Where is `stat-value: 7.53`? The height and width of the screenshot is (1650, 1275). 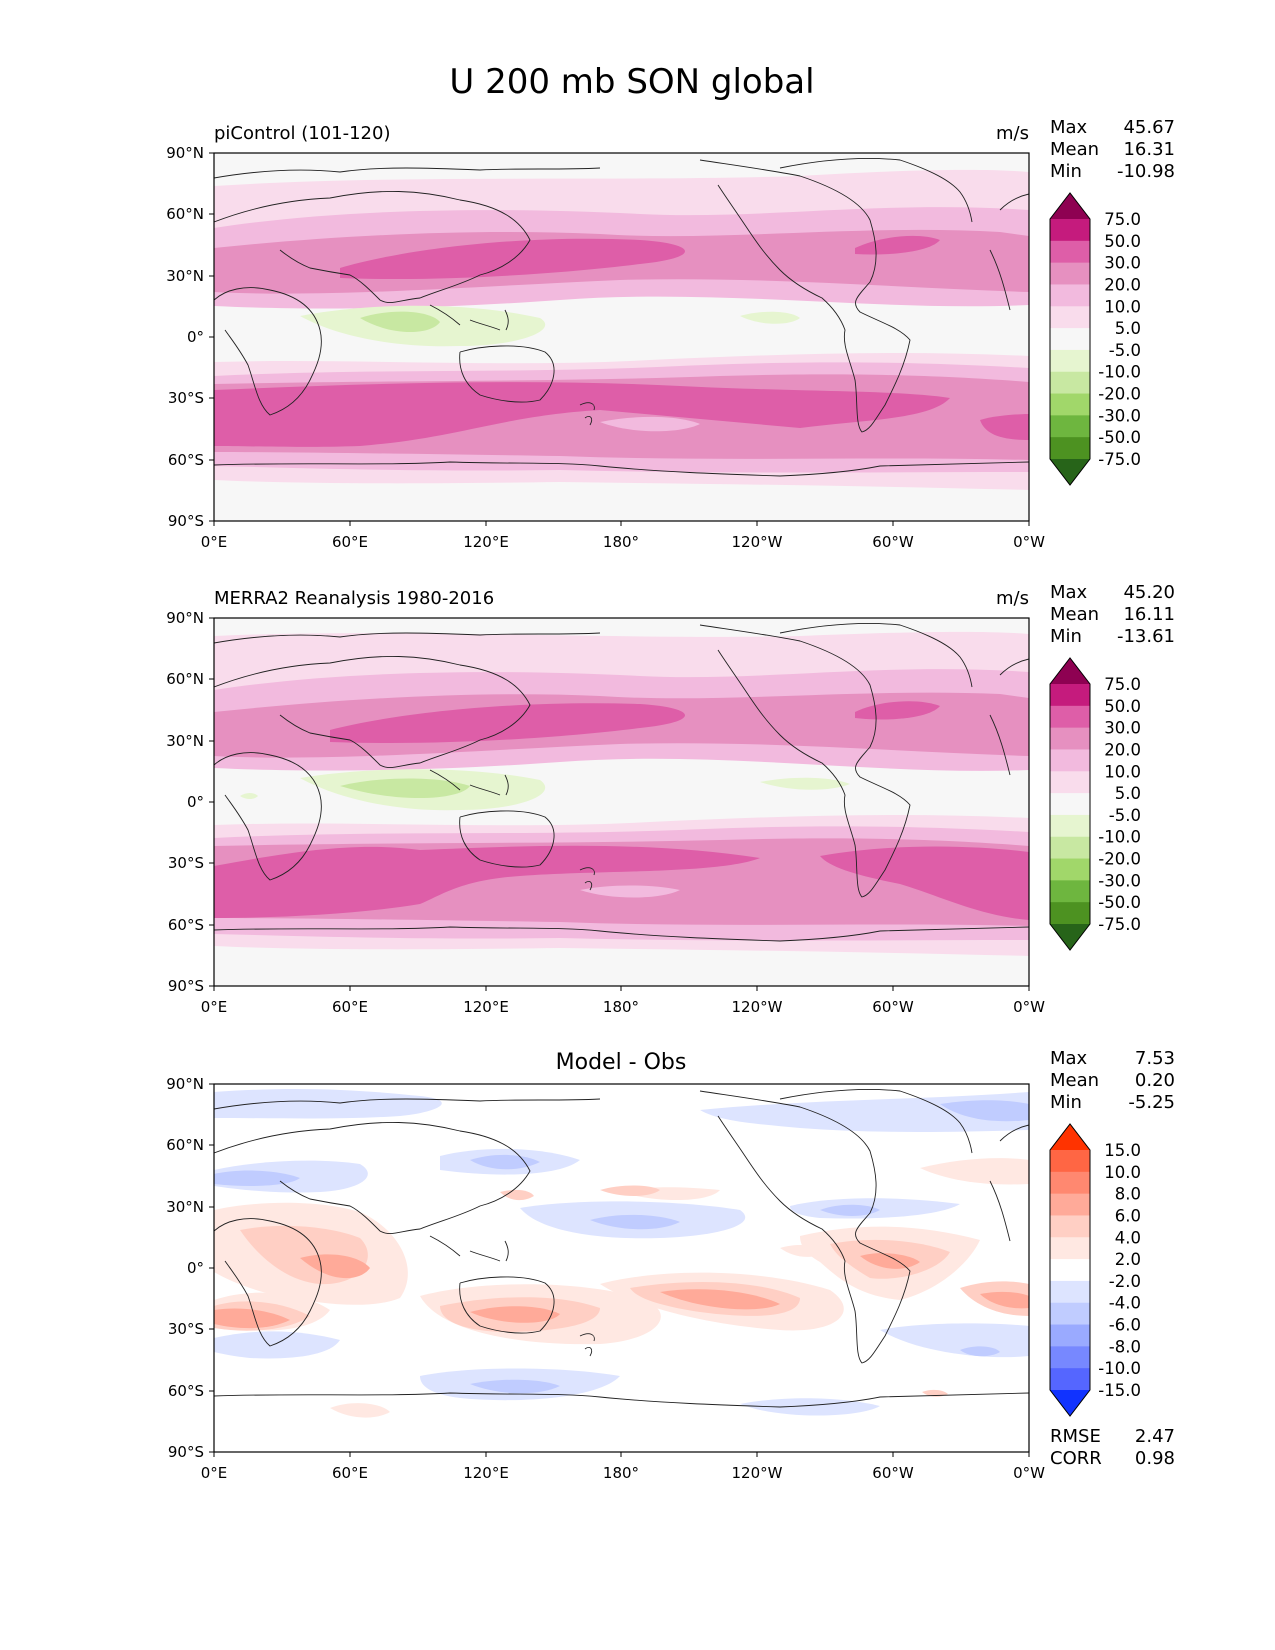 stat-value: 7.53 is located at coordinates (1155, 1058).